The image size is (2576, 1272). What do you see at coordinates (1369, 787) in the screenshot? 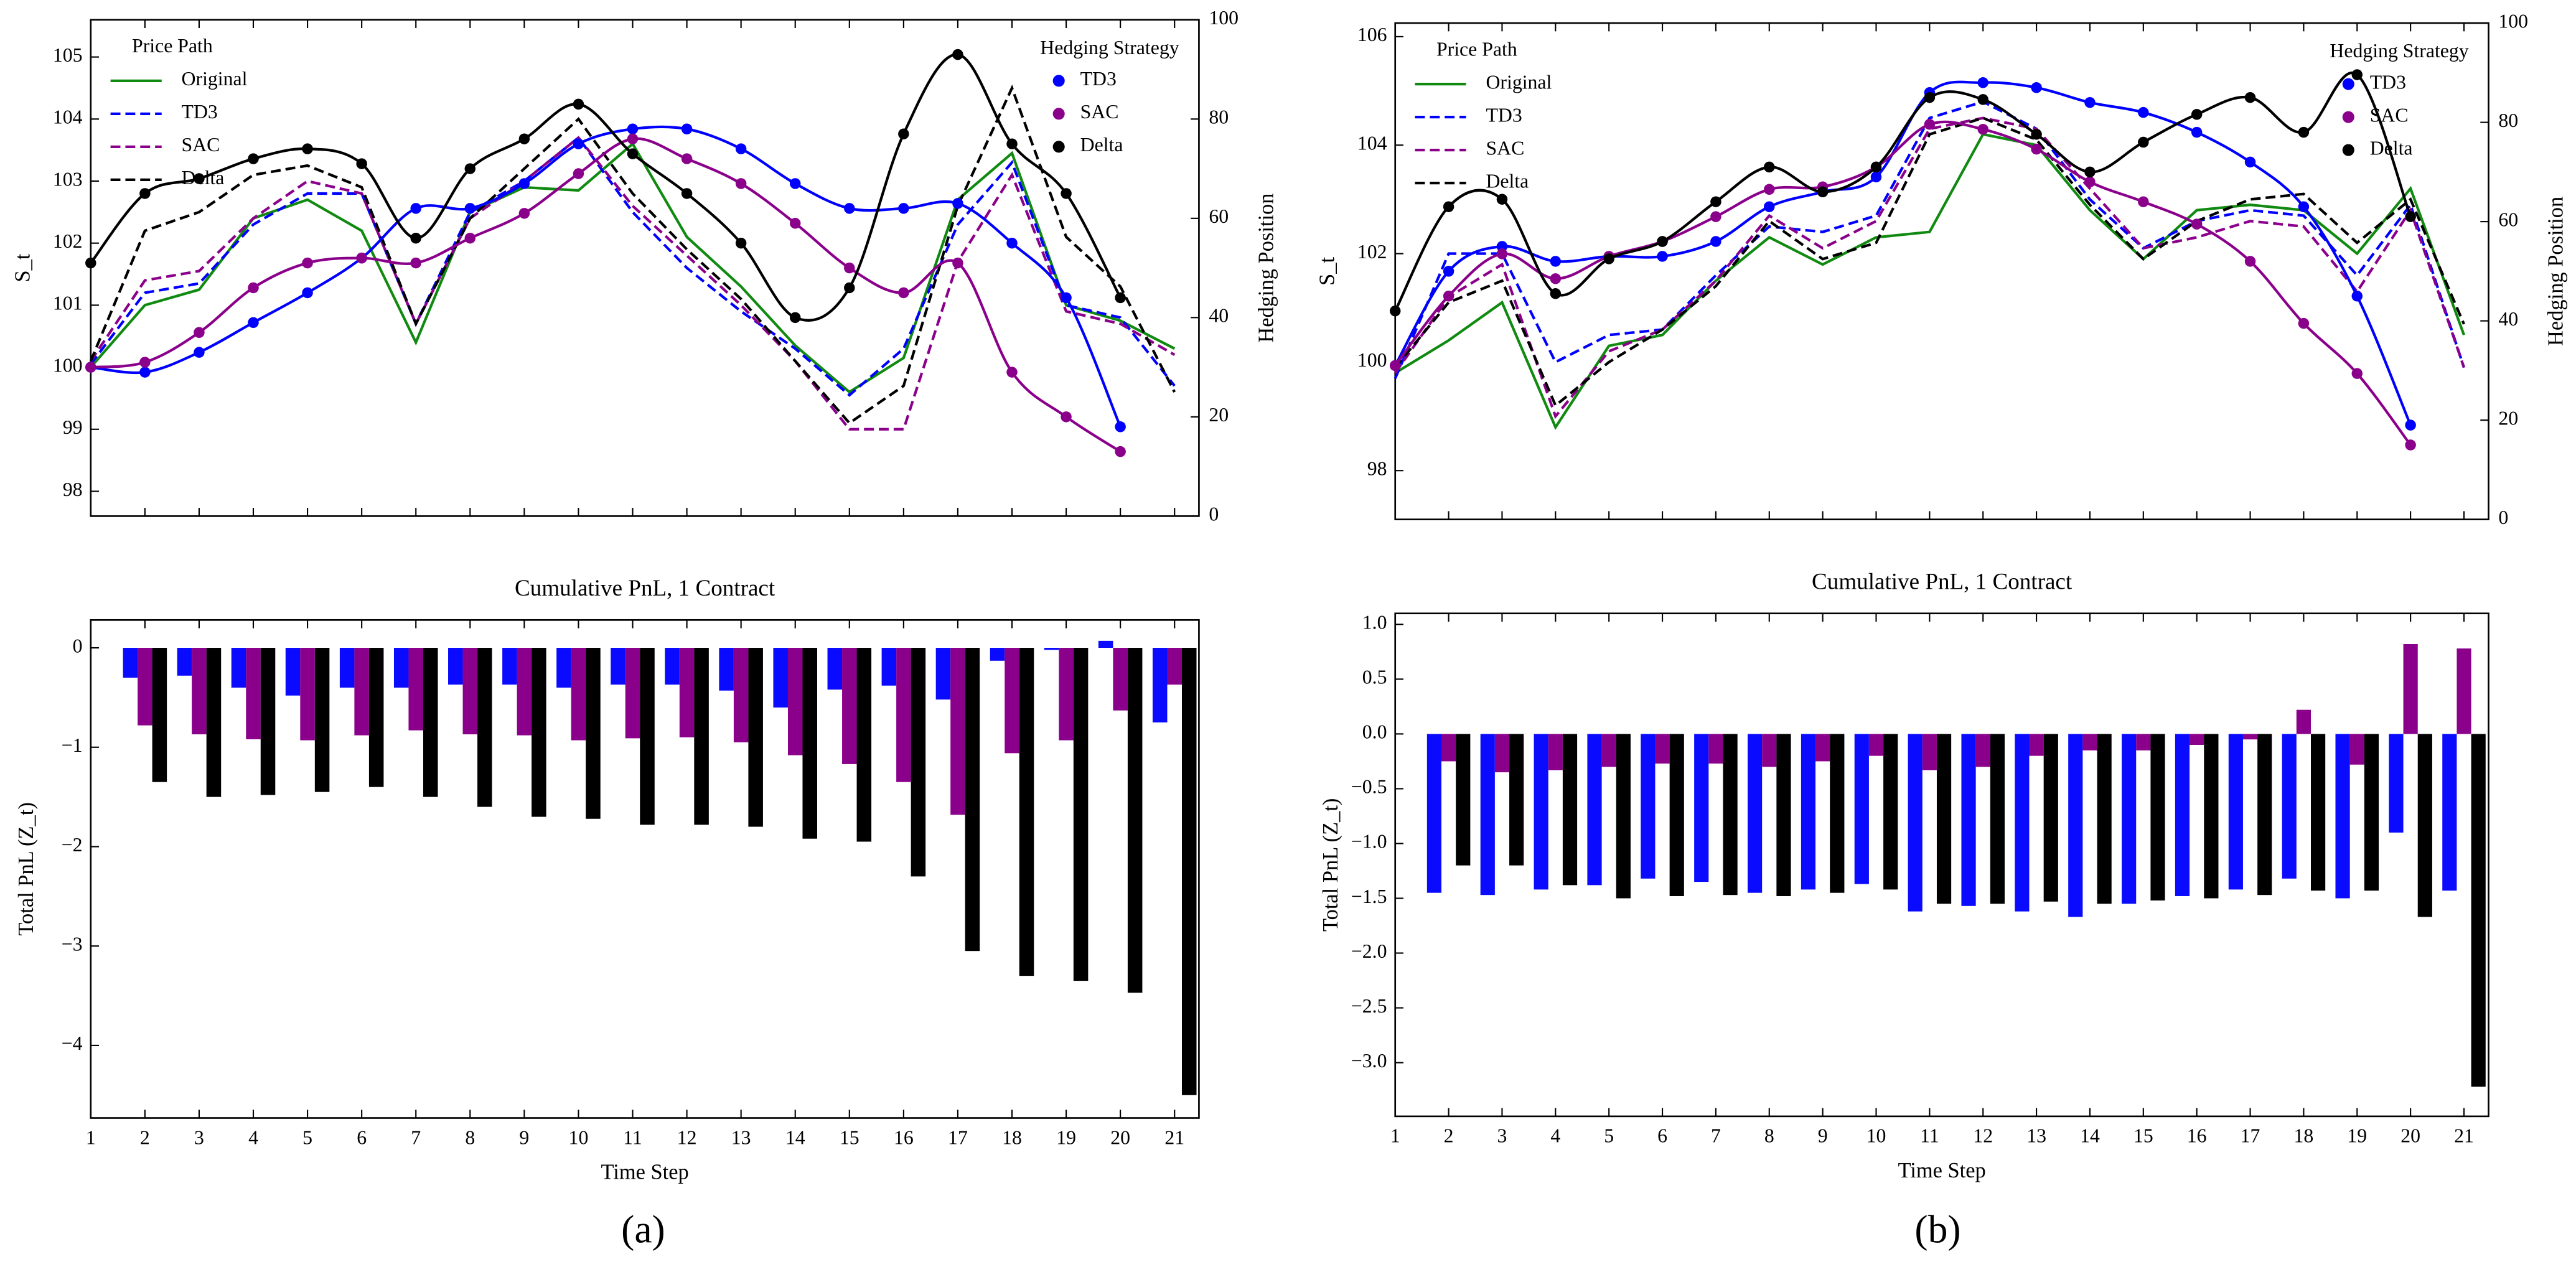
I see `y-tick-label: −0.5` at bounding box center [1369, 787].